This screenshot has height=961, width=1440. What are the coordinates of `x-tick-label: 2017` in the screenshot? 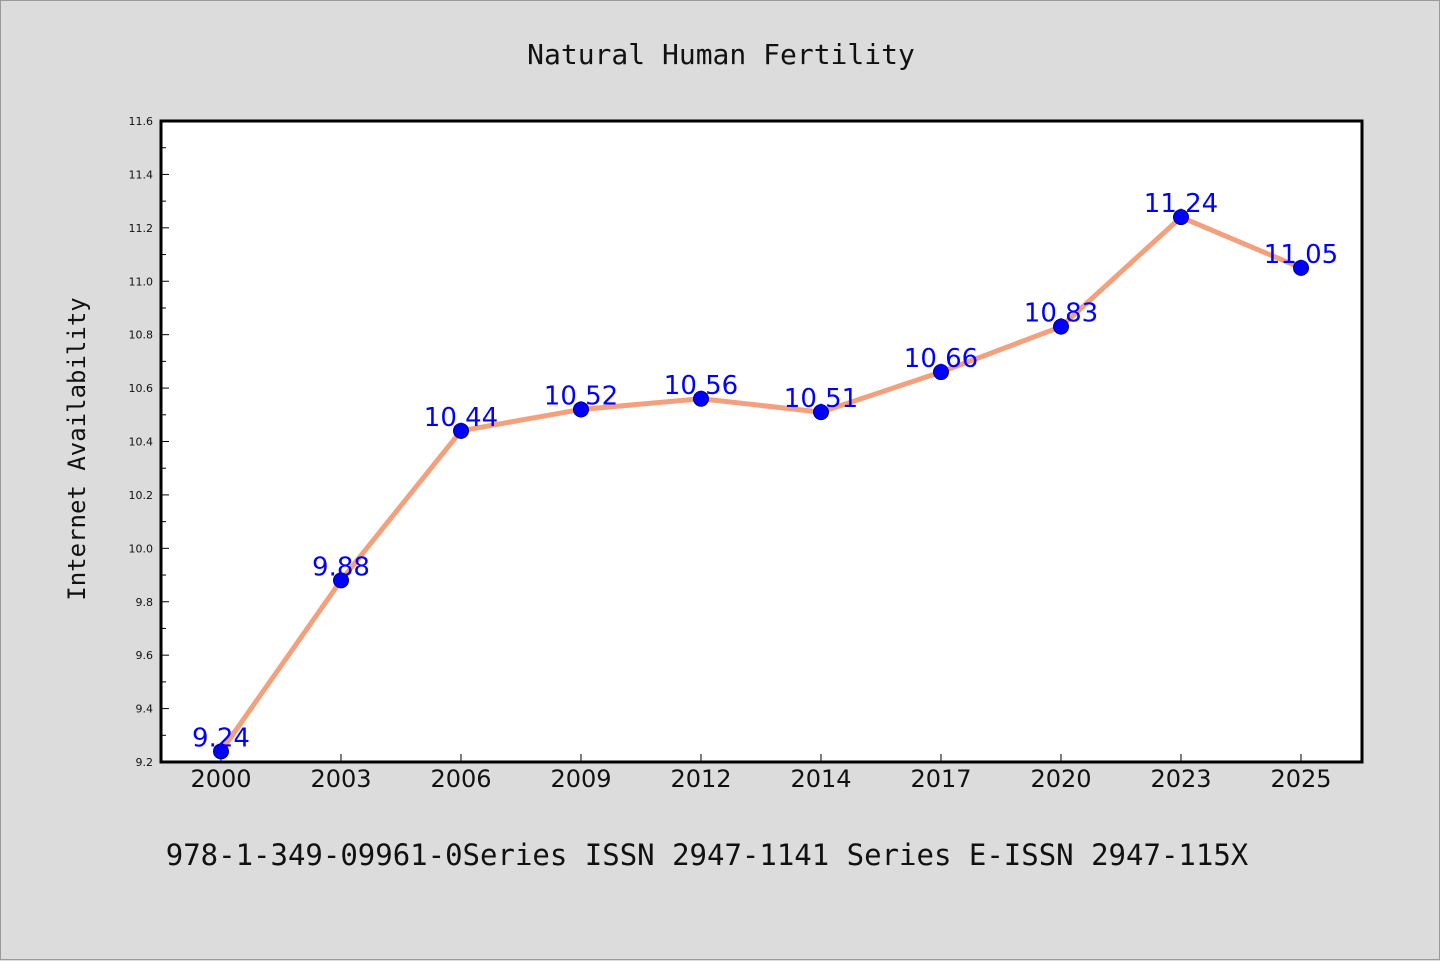 It's located at (940, 779).